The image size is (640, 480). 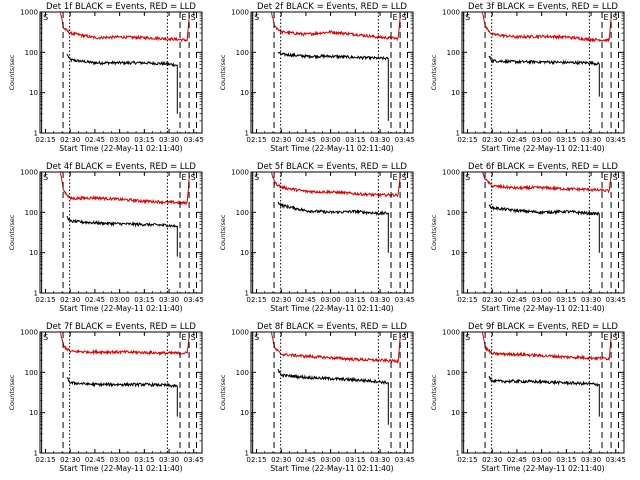 I want to click on panel-title: Det 7f BLACK = Events, RED = LLD, so click(x=121, y=327).